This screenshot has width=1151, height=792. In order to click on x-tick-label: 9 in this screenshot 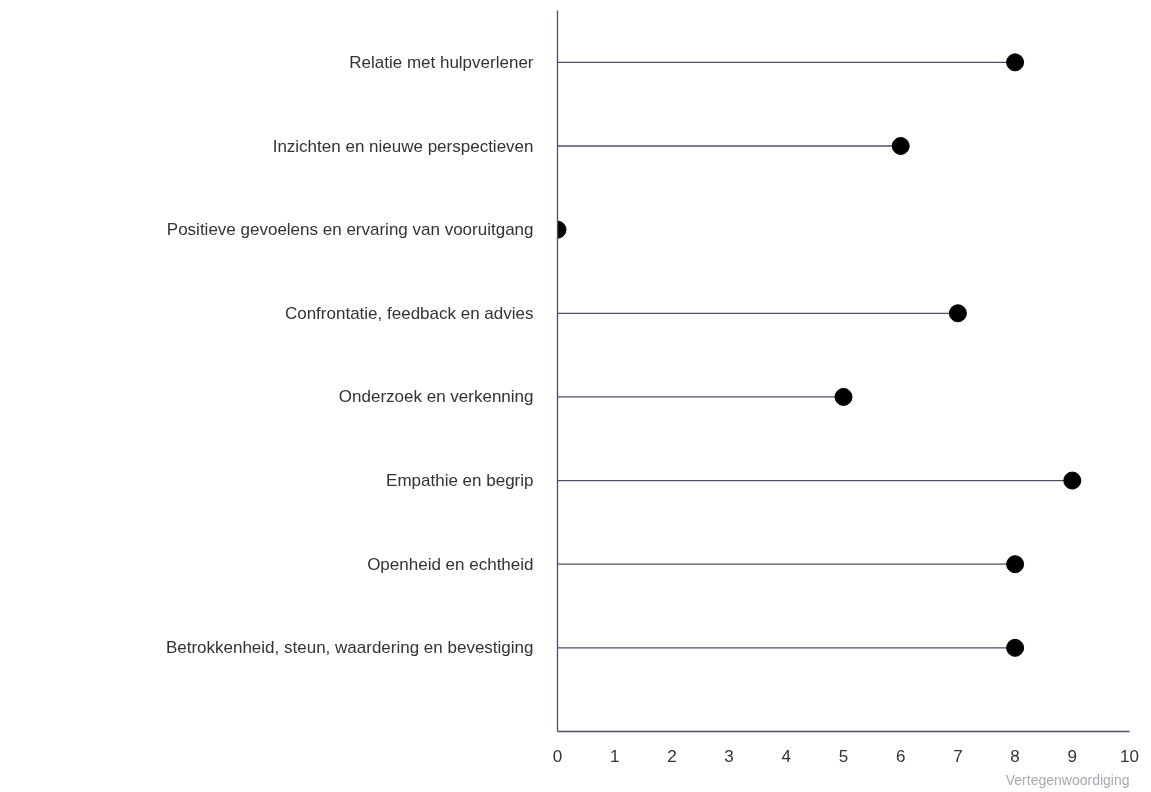, I will do `click(1072, 756)`.